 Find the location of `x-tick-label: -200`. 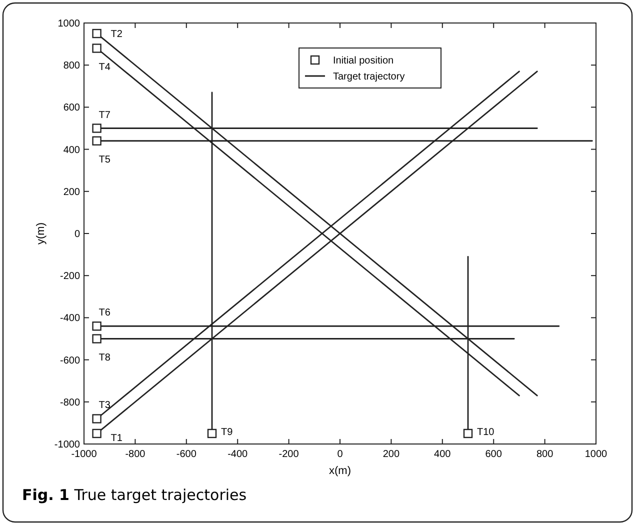

x-tick-label: -200 is located at coordinates (289, 454).